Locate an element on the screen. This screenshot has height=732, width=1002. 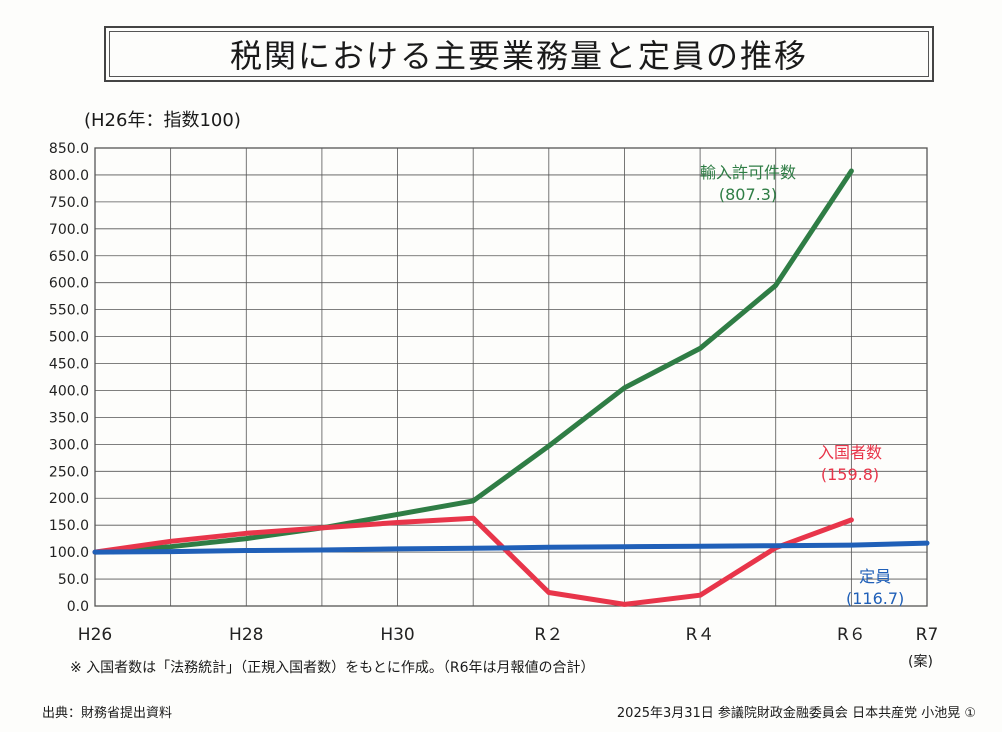
x-tick-label: R４ is located at coordinates (700, 635).